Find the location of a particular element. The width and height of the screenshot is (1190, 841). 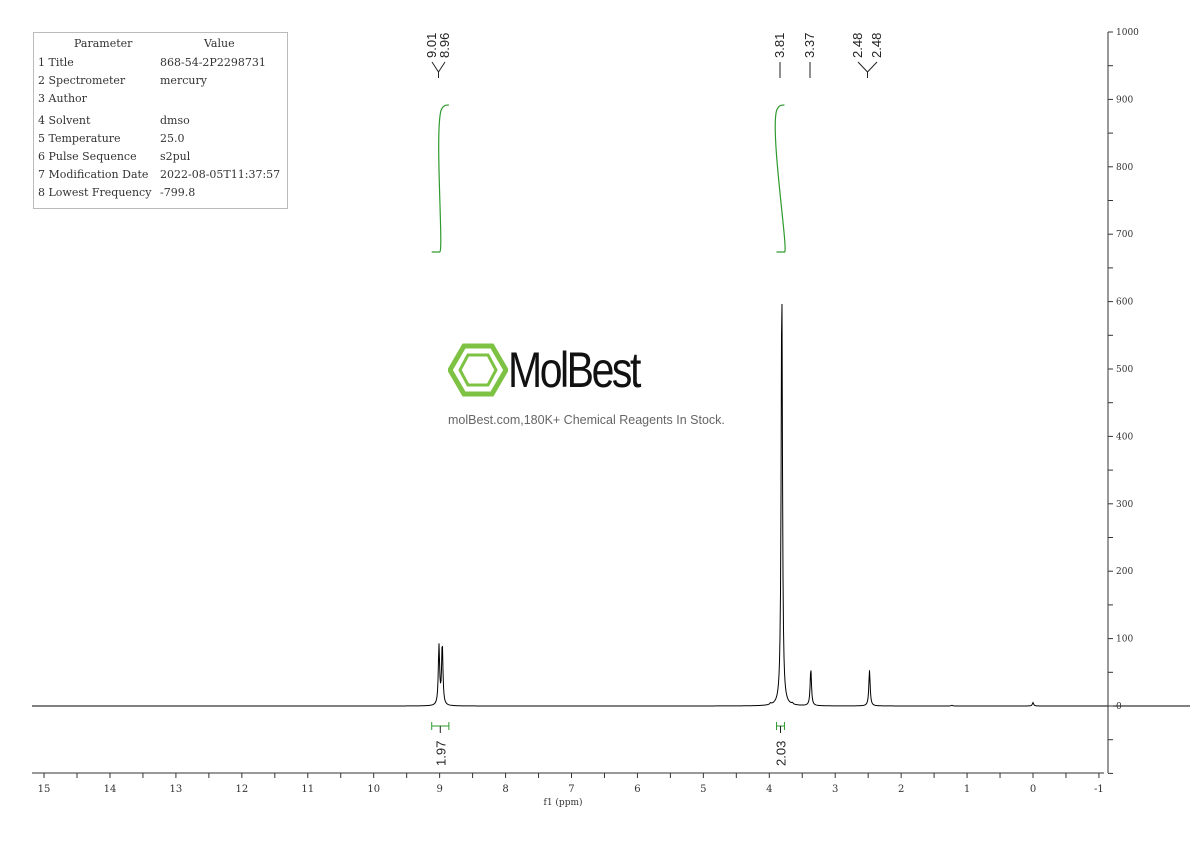

y-tick-label: 100 is located at coordinates (1124, 640).